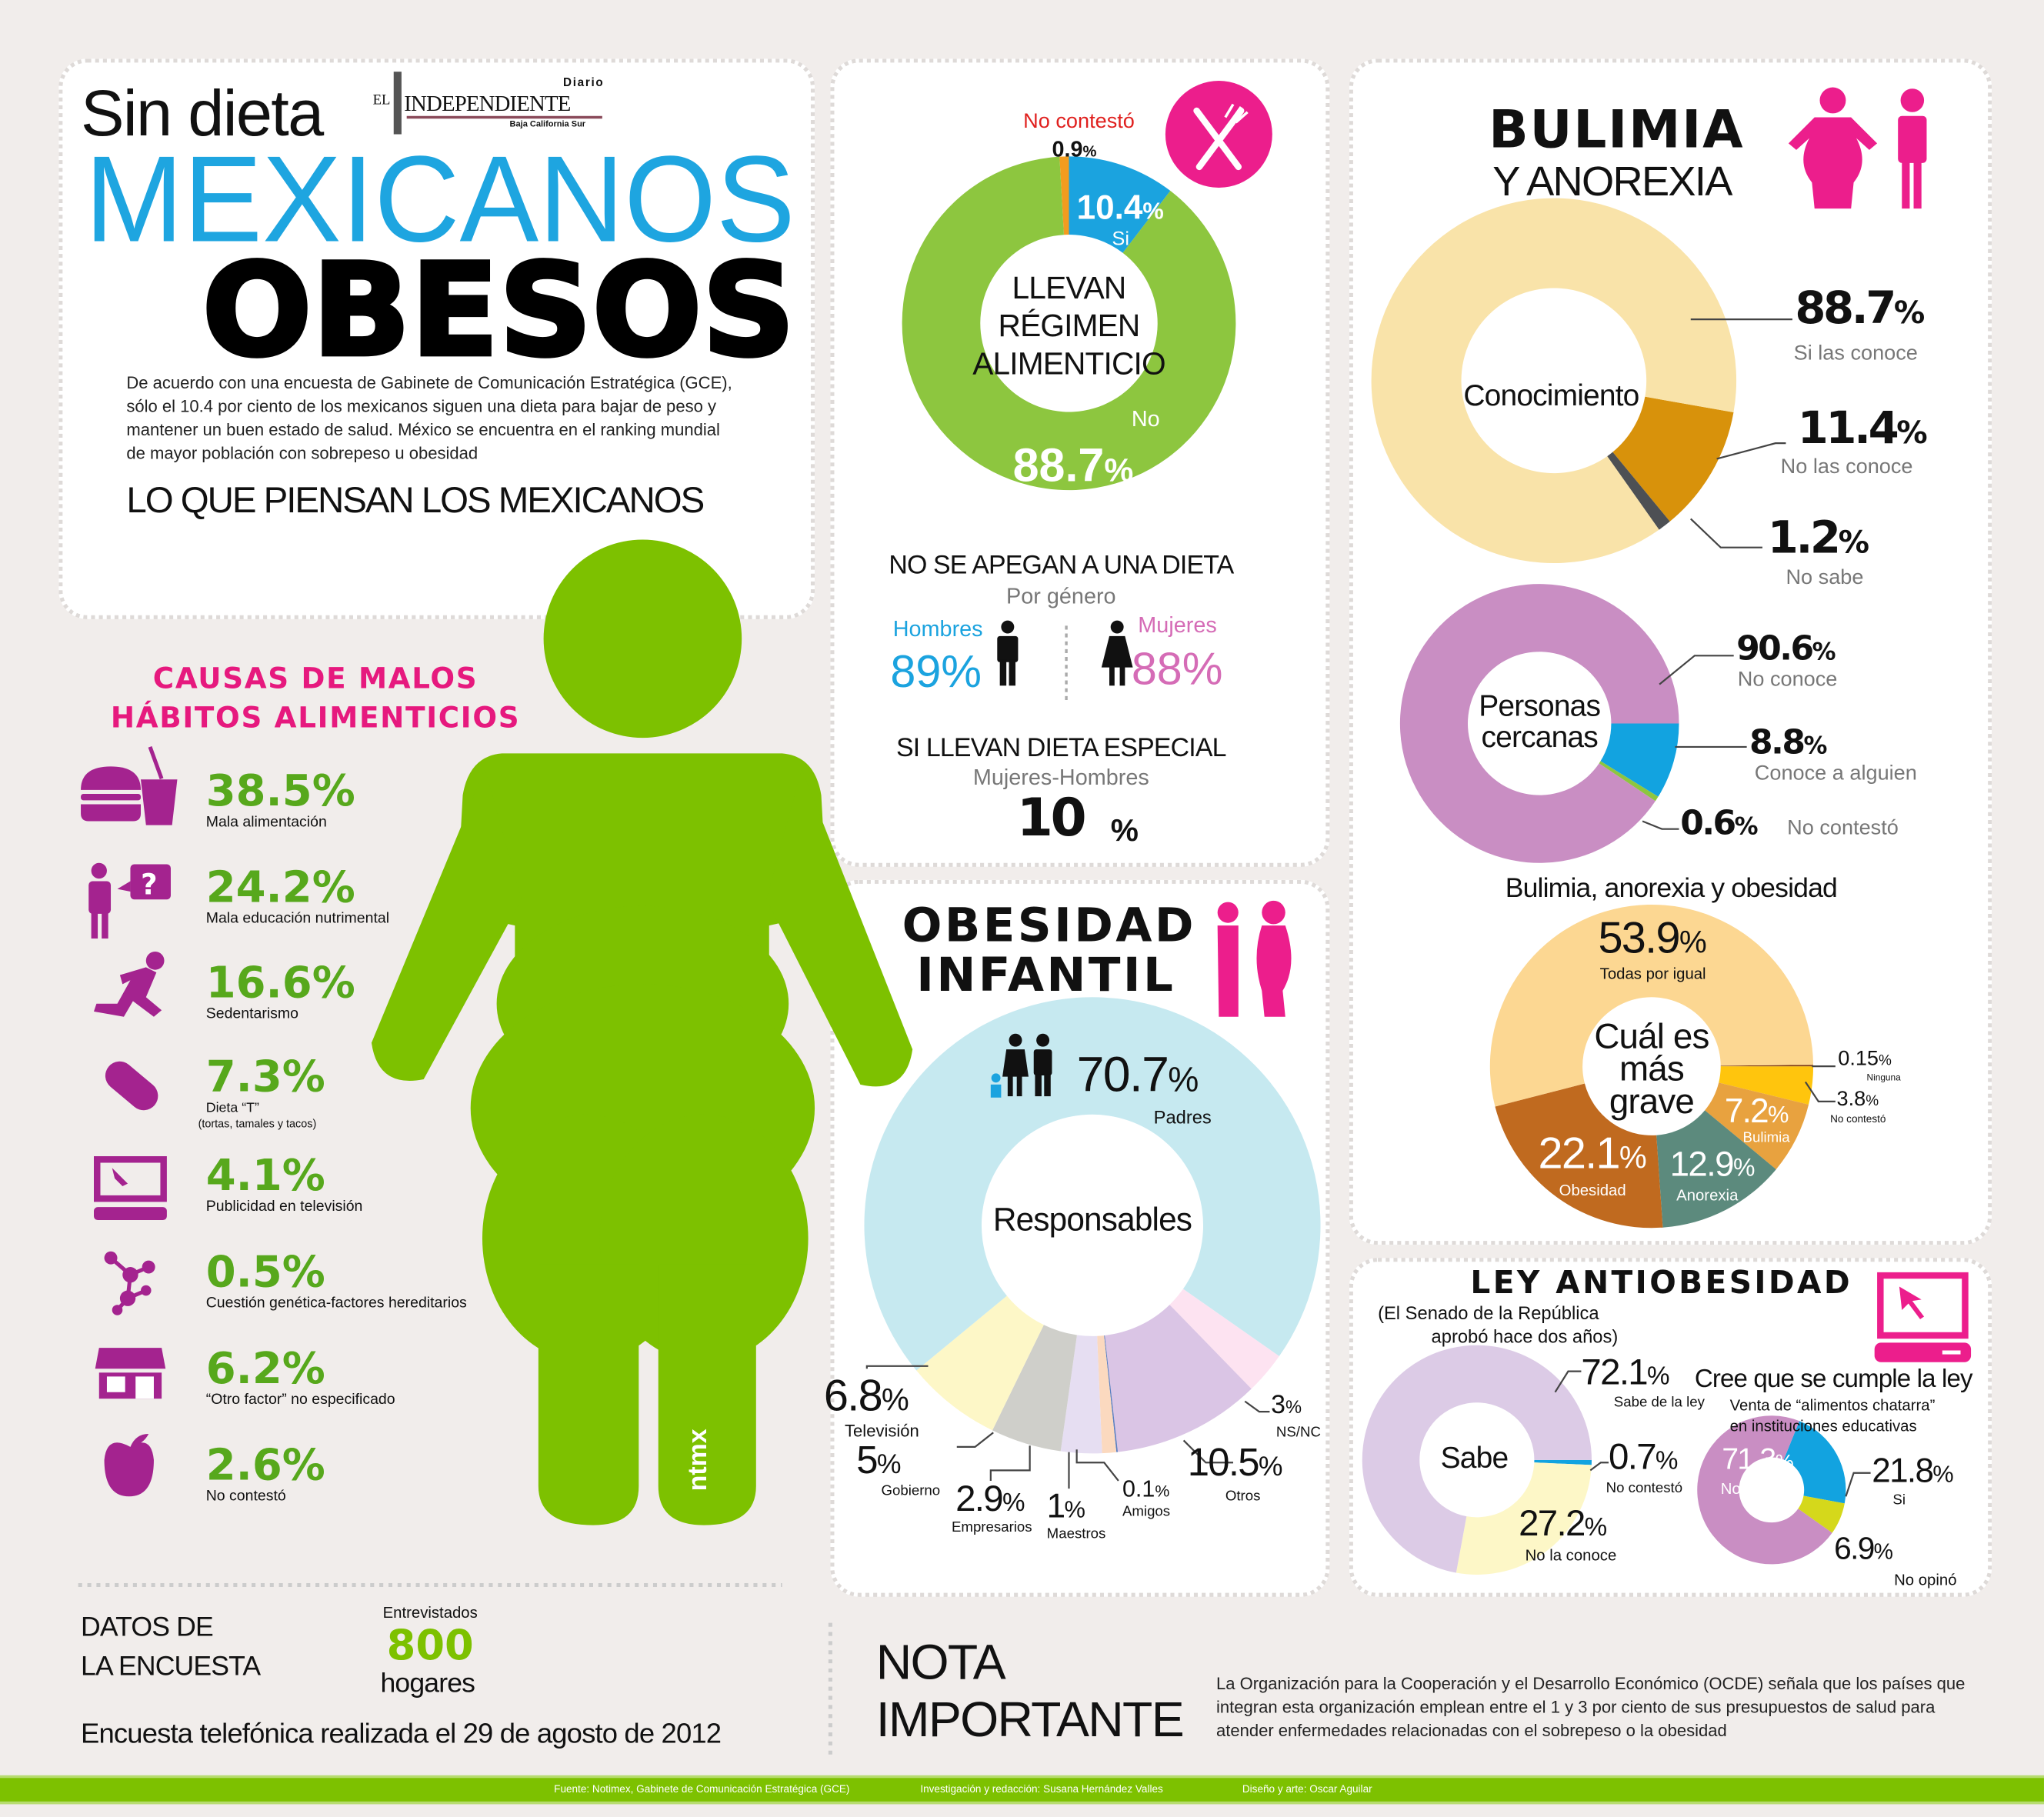 This screenshot has width=2044, height=1817. I want to click on chart4-label-empresarios: Empresarios, so click(991, 1527).